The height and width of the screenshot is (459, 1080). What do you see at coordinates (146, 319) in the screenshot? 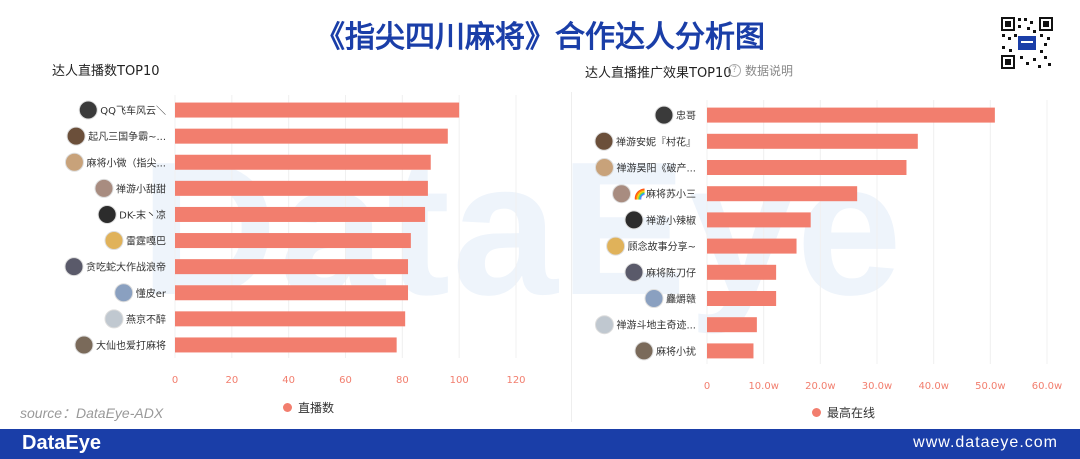
I see `category-label: 燕京不醉` at bounding box center [146, 319].